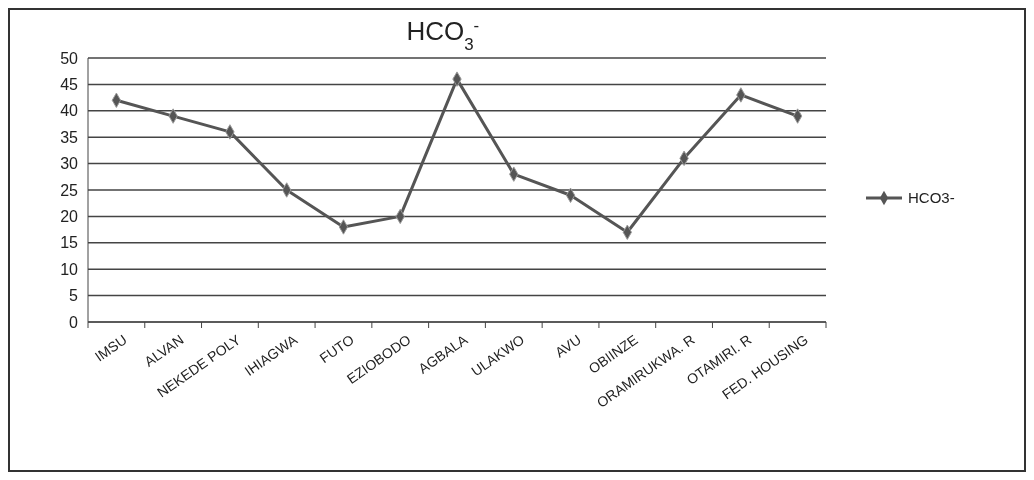 The image size is (1034, 480). Describe the element at coordinates (69, 58) in the screenshot. I see `y-tick-label: 50` at that location.